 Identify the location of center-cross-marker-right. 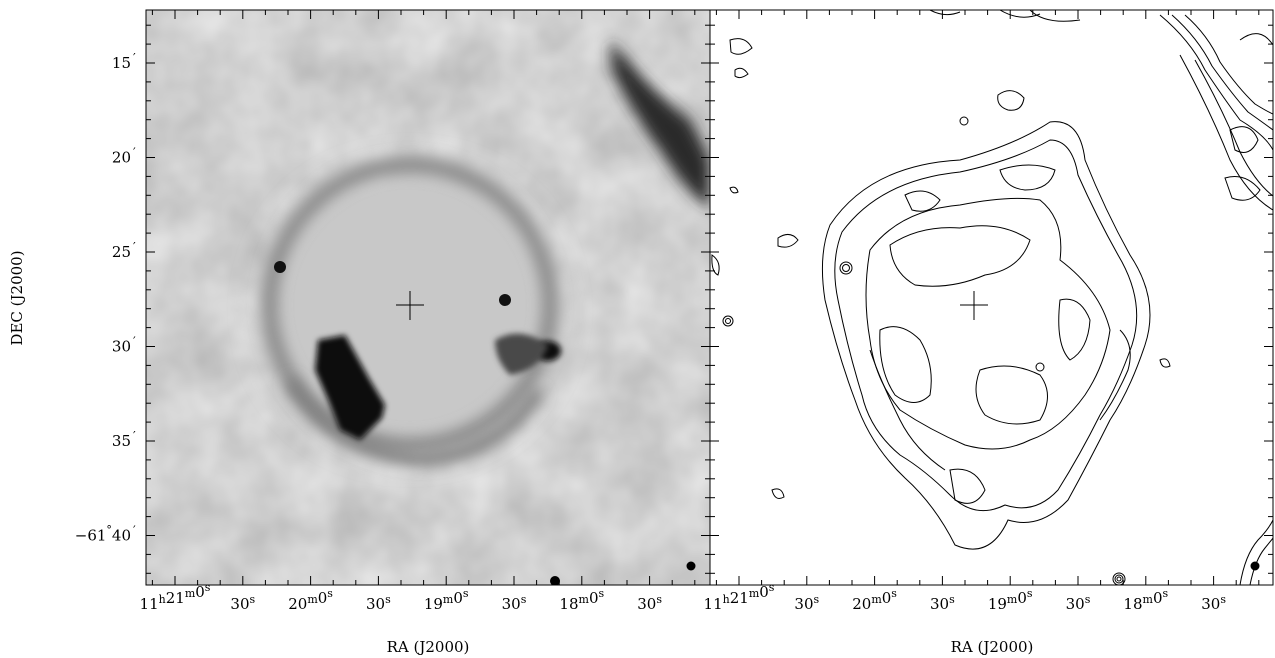
(974, 305).